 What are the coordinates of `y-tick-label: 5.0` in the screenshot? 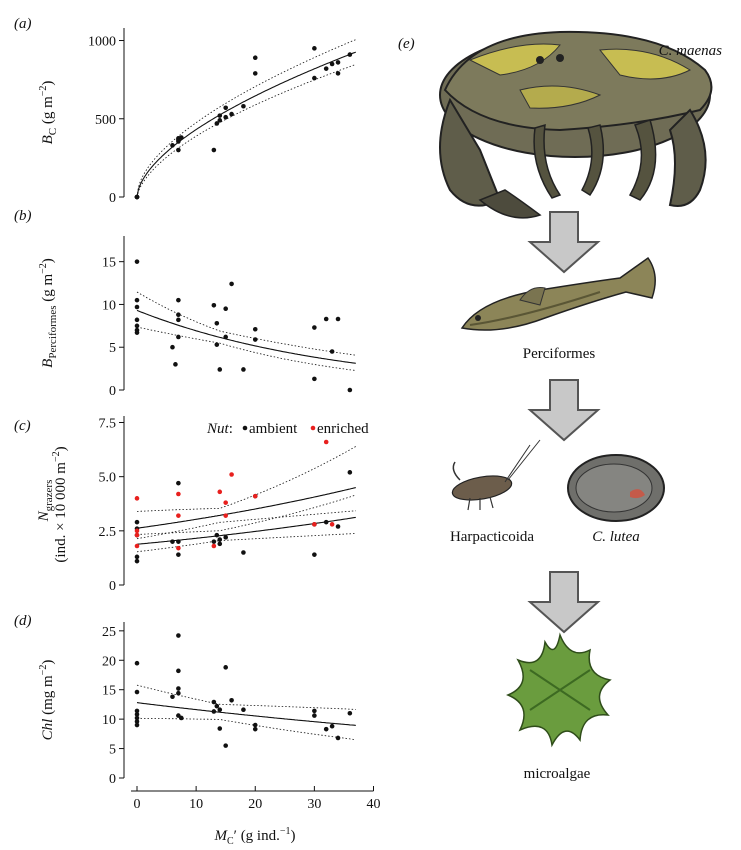 It's located at (108, 478).